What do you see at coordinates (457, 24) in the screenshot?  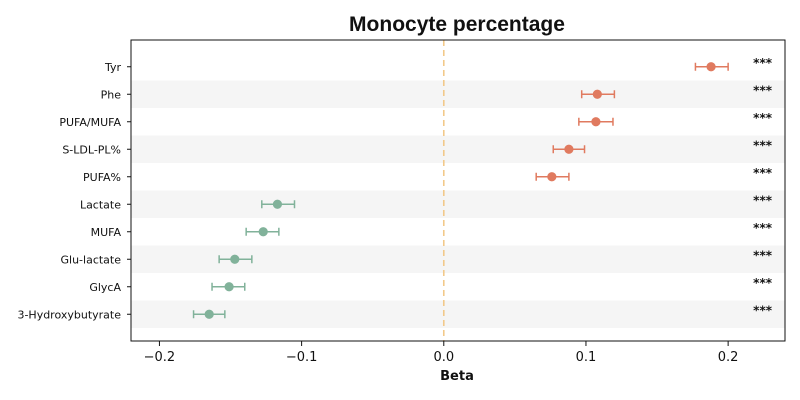 I see `chart-title: Monocyte percentage` at bounding box center [457, 24].